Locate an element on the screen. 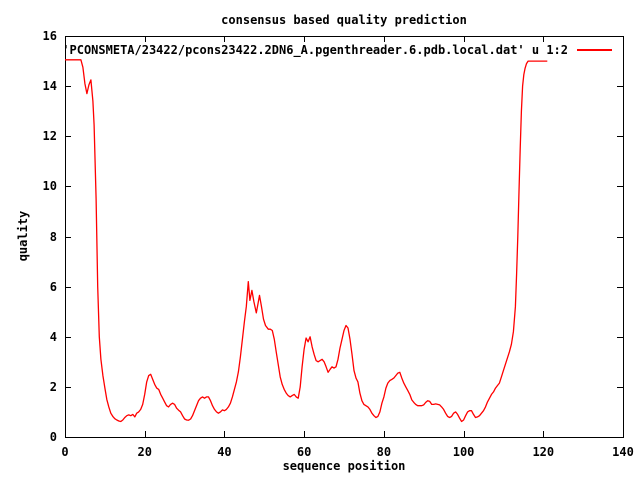  y-tick-label: 12 is located at coordinates (49, 136).